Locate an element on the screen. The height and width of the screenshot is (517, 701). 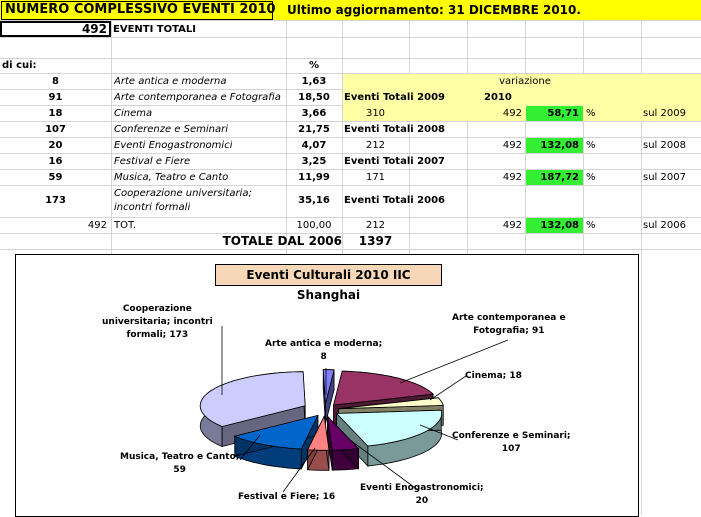
dicui-label: di cui: is located at coordinates (19, 65).